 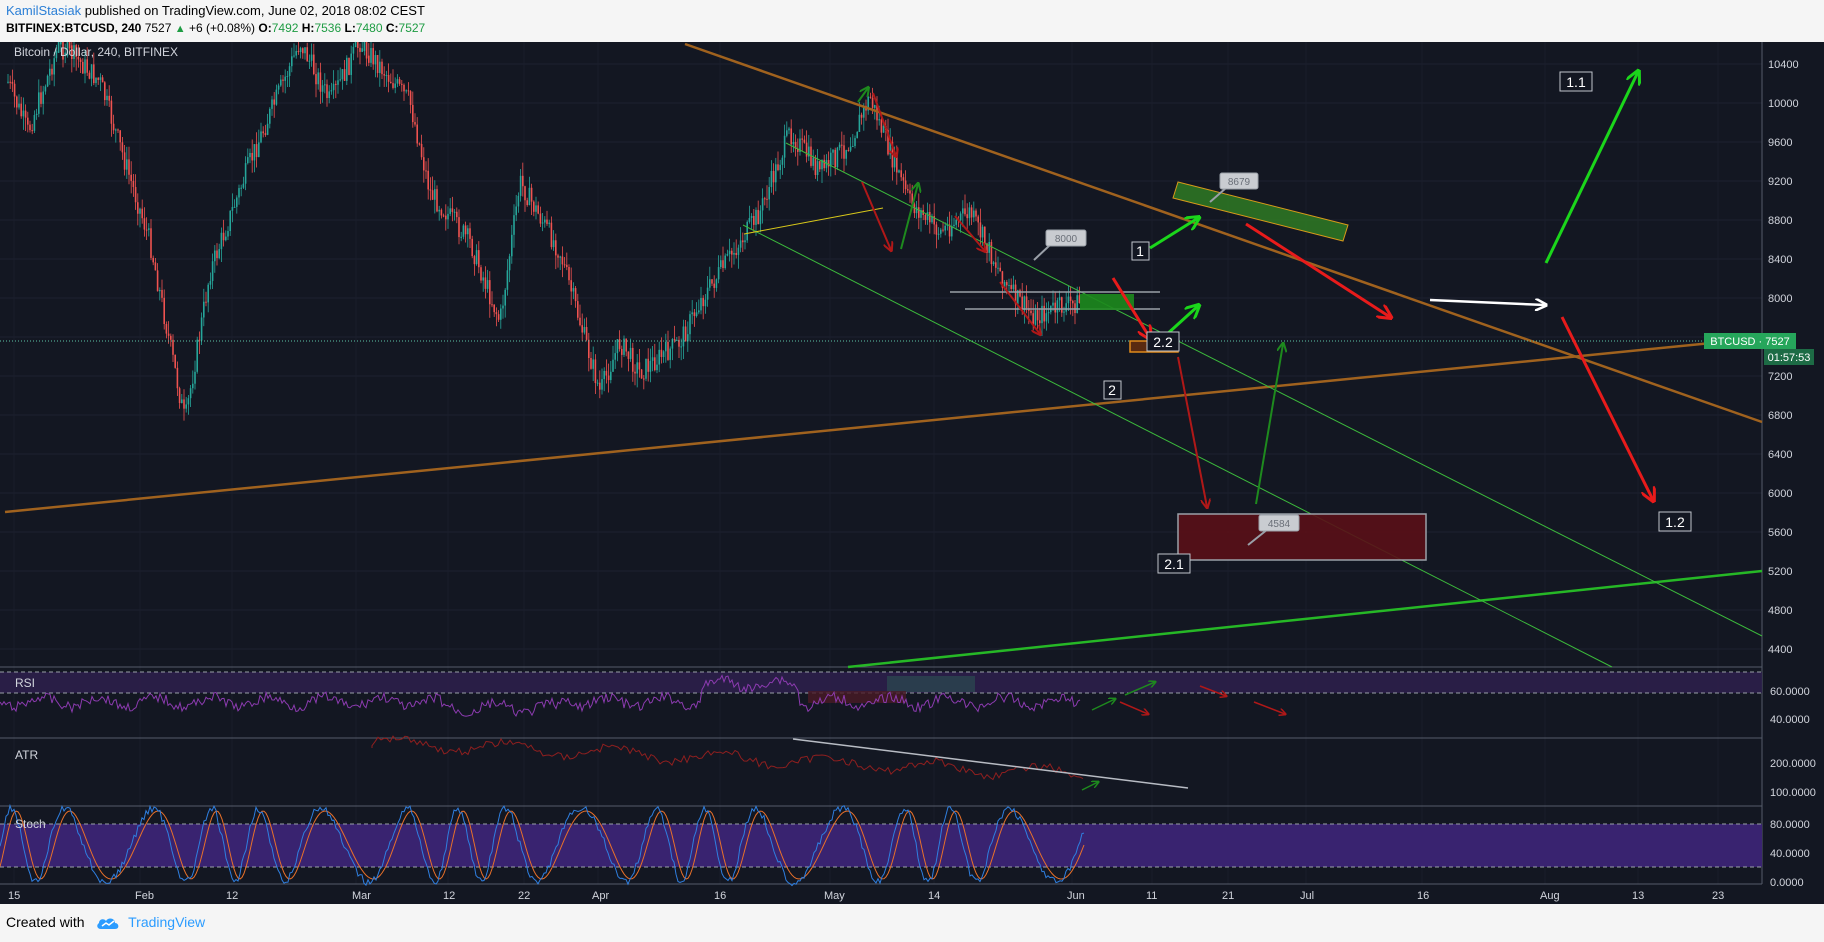 What do you see at coordinates (1487, 302) in the screenshot?
I see `sideways-arrow` at bounding box center [1487, 302].